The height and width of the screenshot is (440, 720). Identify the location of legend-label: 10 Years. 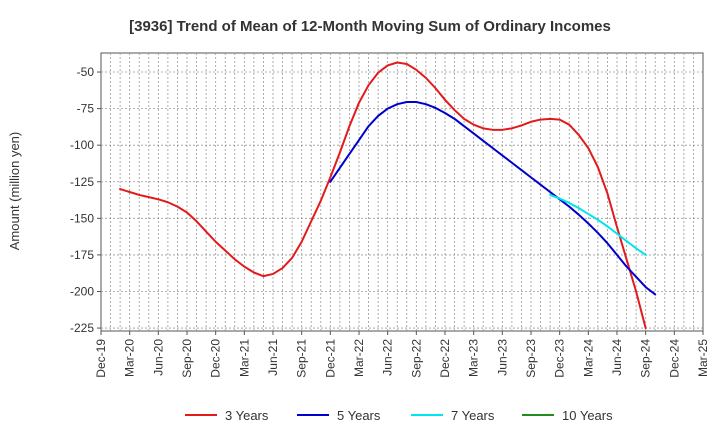
(587, 415).